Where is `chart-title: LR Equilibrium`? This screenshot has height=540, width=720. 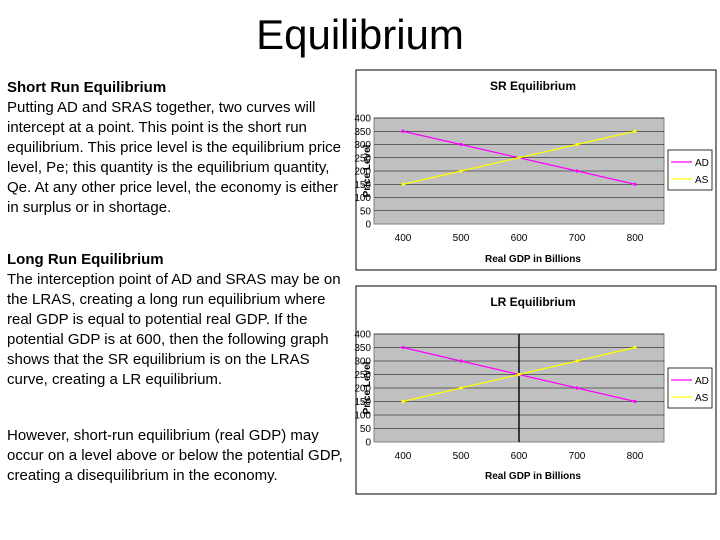
chart-title: LR Equilibrium is located at coordinates (532, 302).